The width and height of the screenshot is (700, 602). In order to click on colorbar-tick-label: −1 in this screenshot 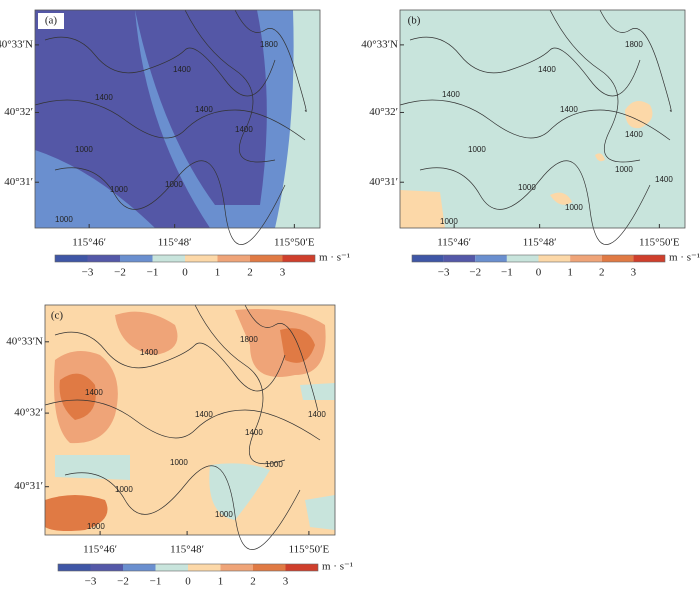, I will do `click(156, 582)`.